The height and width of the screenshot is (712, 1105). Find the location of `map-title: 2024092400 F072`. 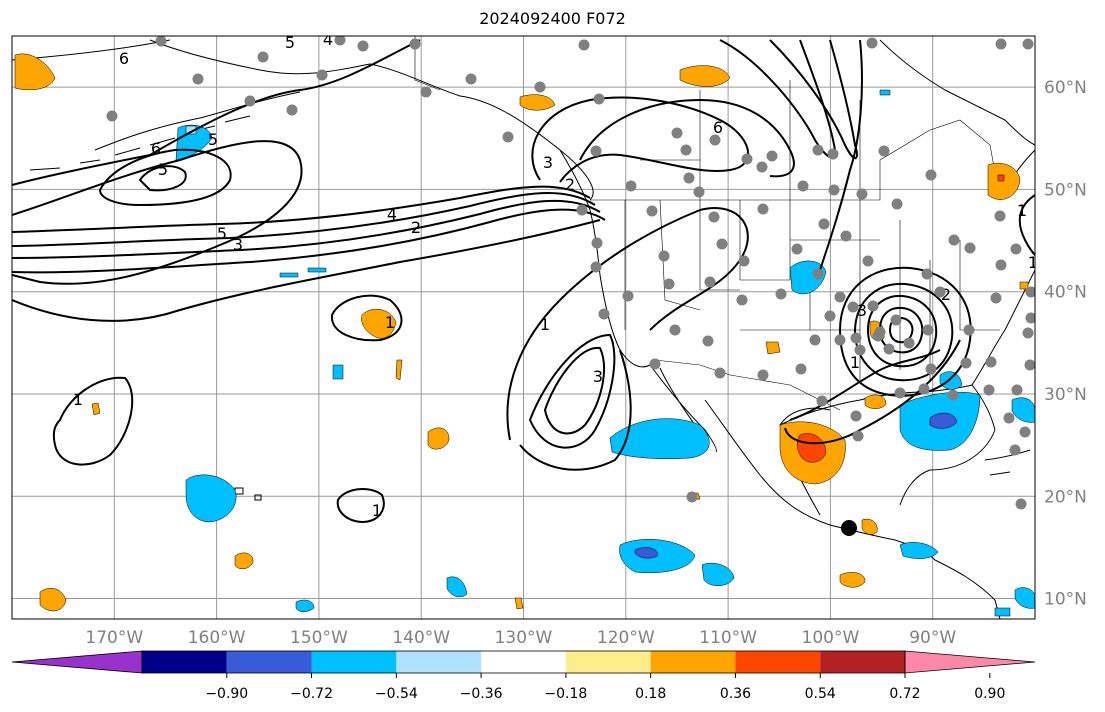

map-title: 2024092400 F072 is located at coordinates (552, 18).